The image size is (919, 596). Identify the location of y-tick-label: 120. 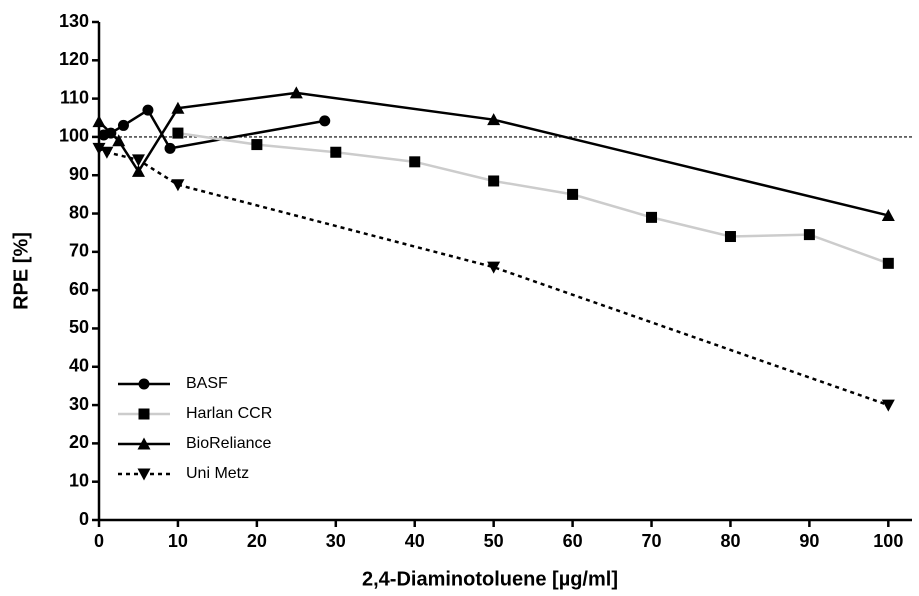
(74, 59).